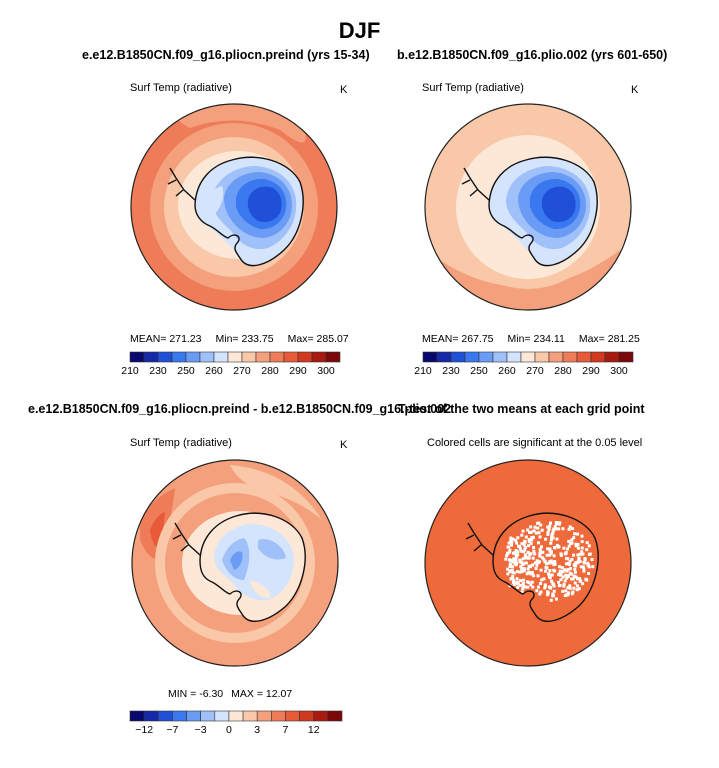 The height and width of the screenshot is (768, 719). Describe the element at coordinates (440, 339) in the screenshot. I see `mean-label: MEAN=` at that location.